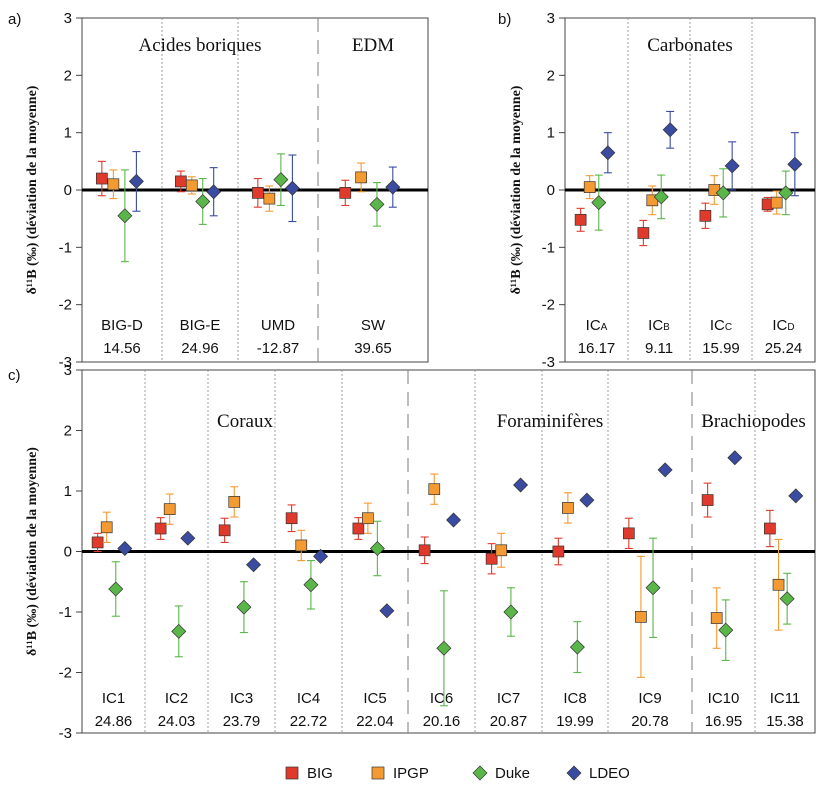 The width and height of the screenshot is (830, 785). I want to click on legend-marker-big, so click(292, 773).